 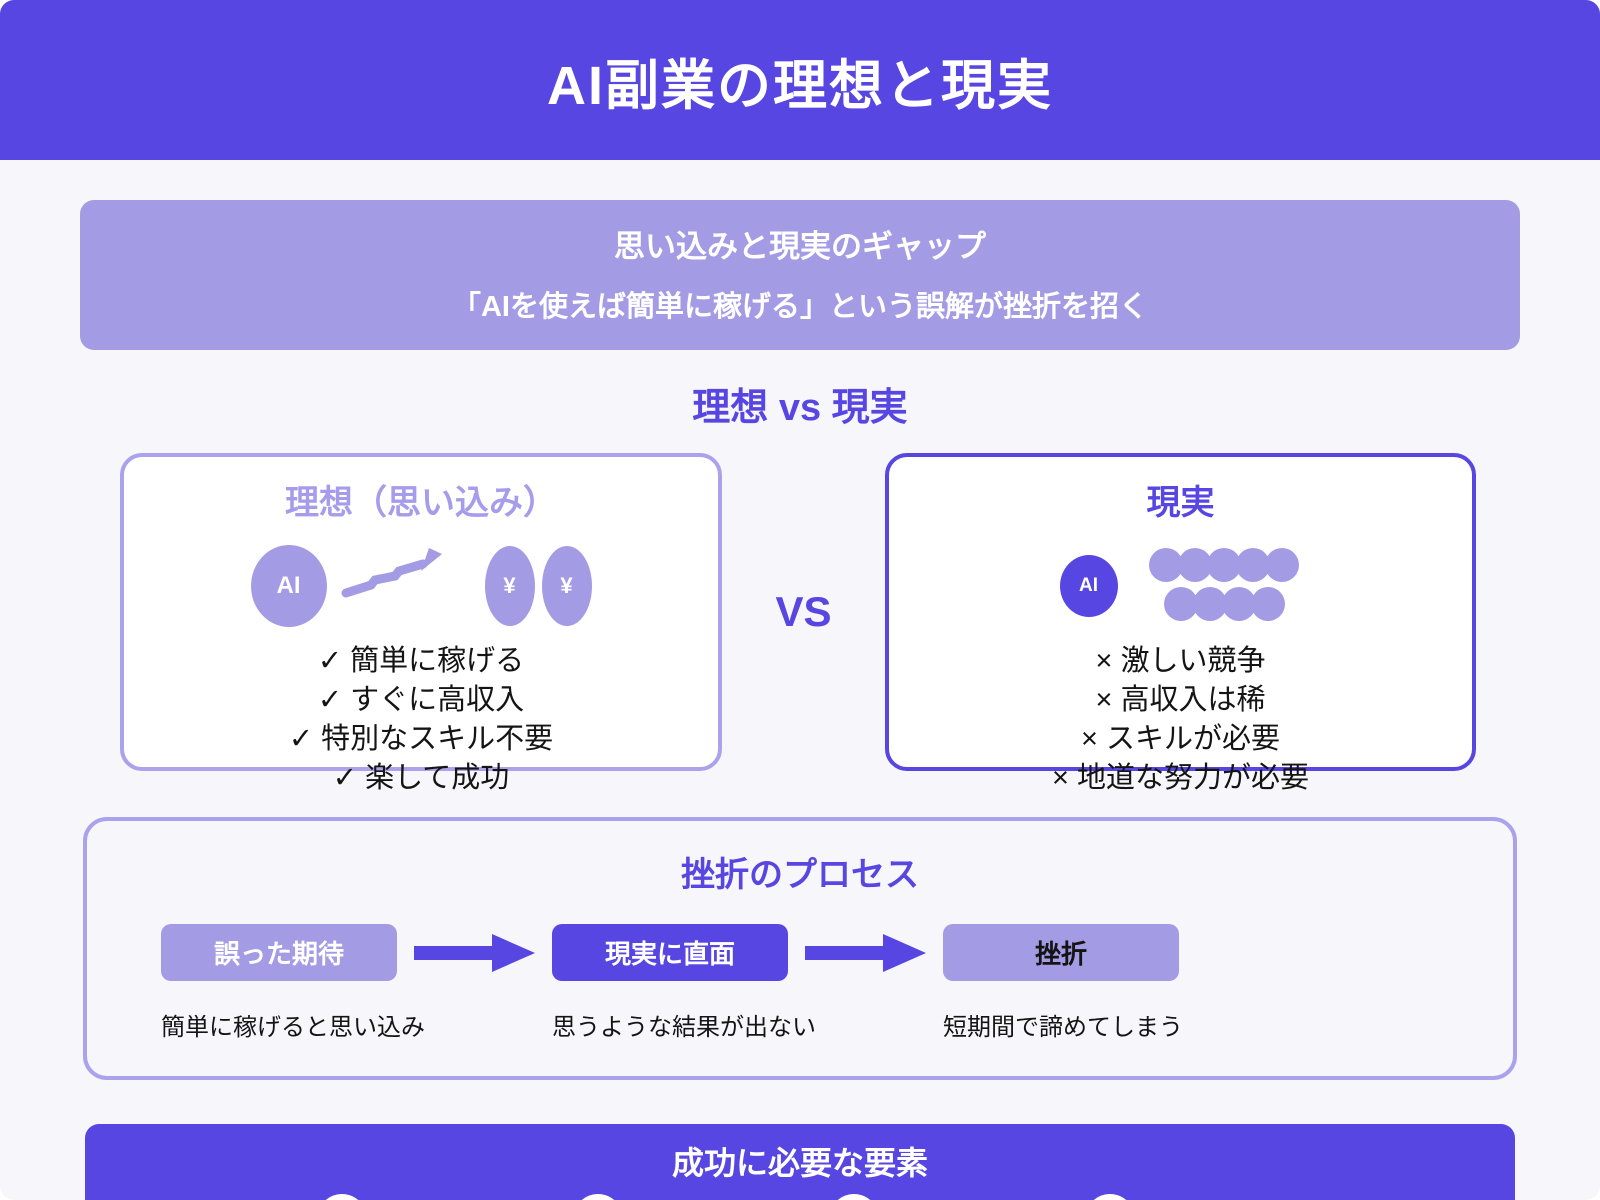 I want to click on reality-icon-row: AI, so click(x=1180, y=586).